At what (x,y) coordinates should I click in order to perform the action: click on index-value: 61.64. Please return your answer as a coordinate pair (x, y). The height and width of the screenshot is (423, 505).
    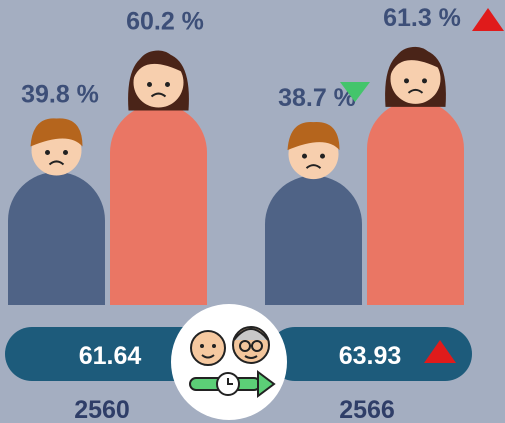
    Looking at the image, I should click on (110, 356).